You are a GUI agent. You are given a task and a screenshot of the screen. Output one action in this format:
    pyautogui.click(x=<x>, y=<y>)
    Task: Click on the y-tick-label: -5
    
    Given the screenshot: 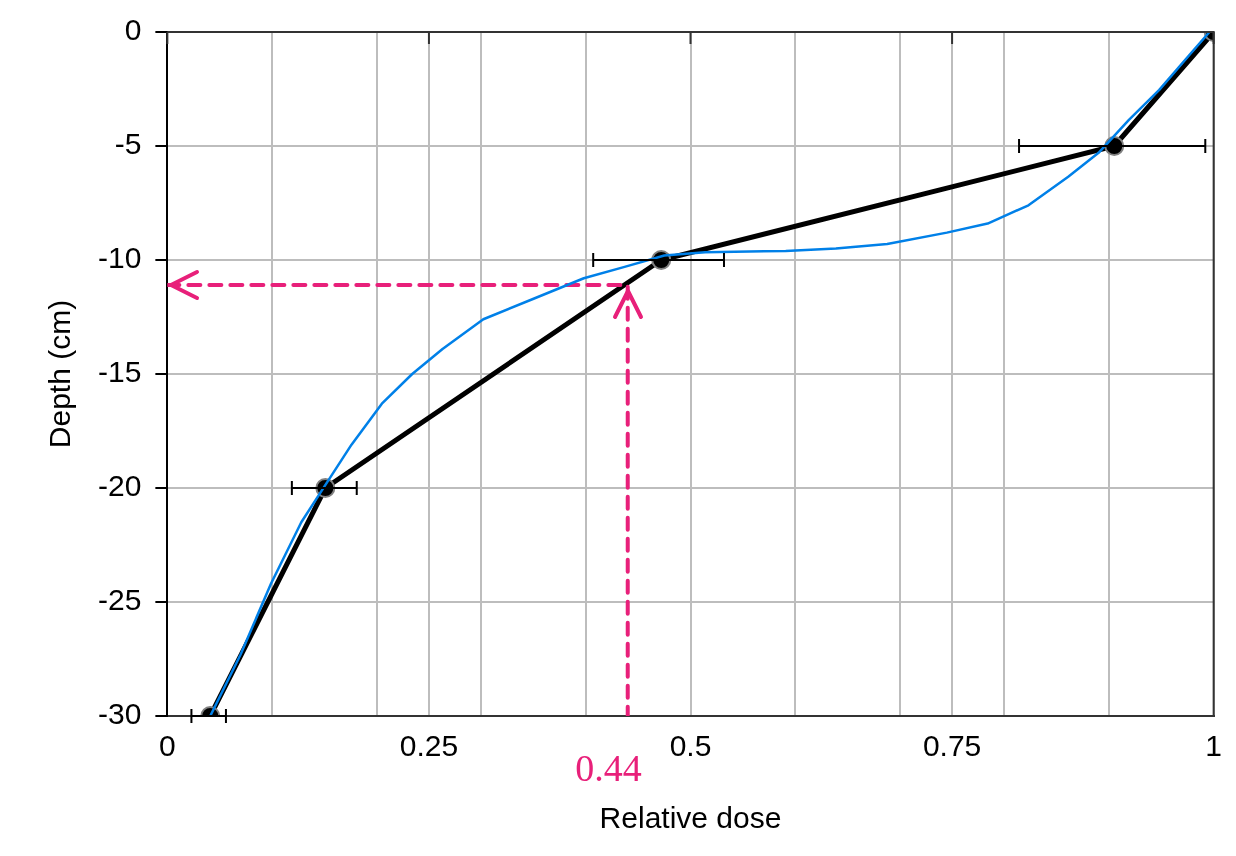 What is the action you would take?
    pyautogui.click(x=128, y=144)
    